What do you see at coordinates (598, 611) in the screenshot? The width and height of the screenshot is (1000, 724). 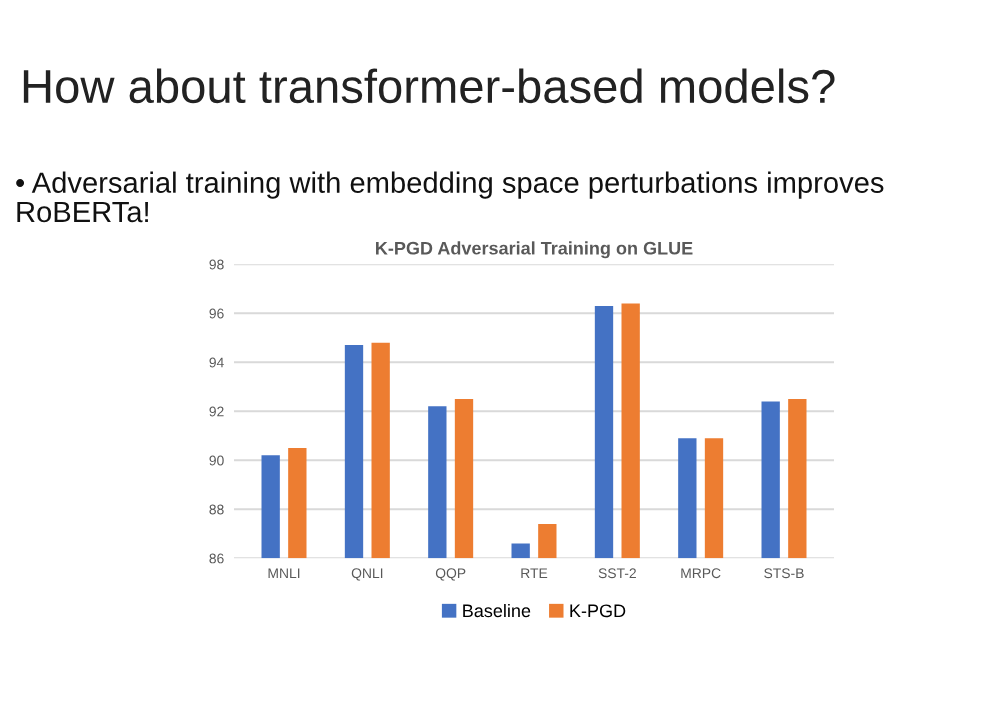 I see `legend-label: K-PGD` at bounding box center [598, 611].